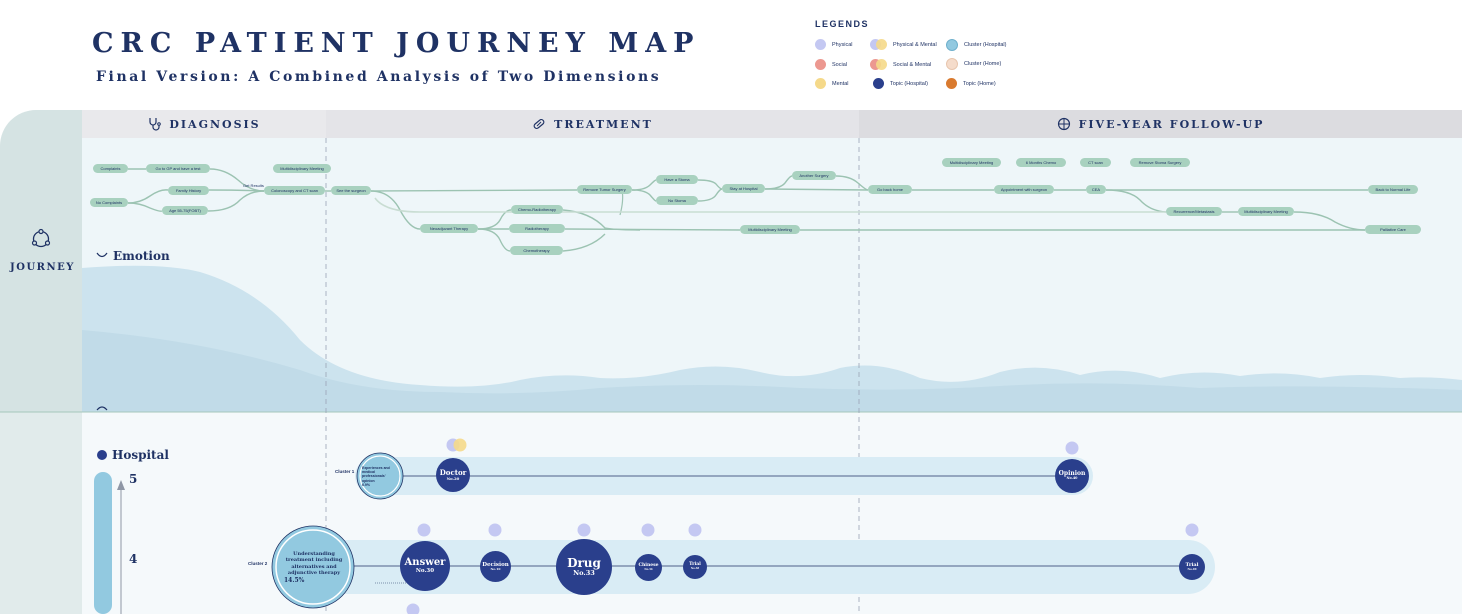 Image resolution: width=1462 pixels, height=614 pixels. What do you see at coordinates (695, 567) in the screenshot?
I see `topic-trial: Trial No.38` at bounding box center [695, 567].